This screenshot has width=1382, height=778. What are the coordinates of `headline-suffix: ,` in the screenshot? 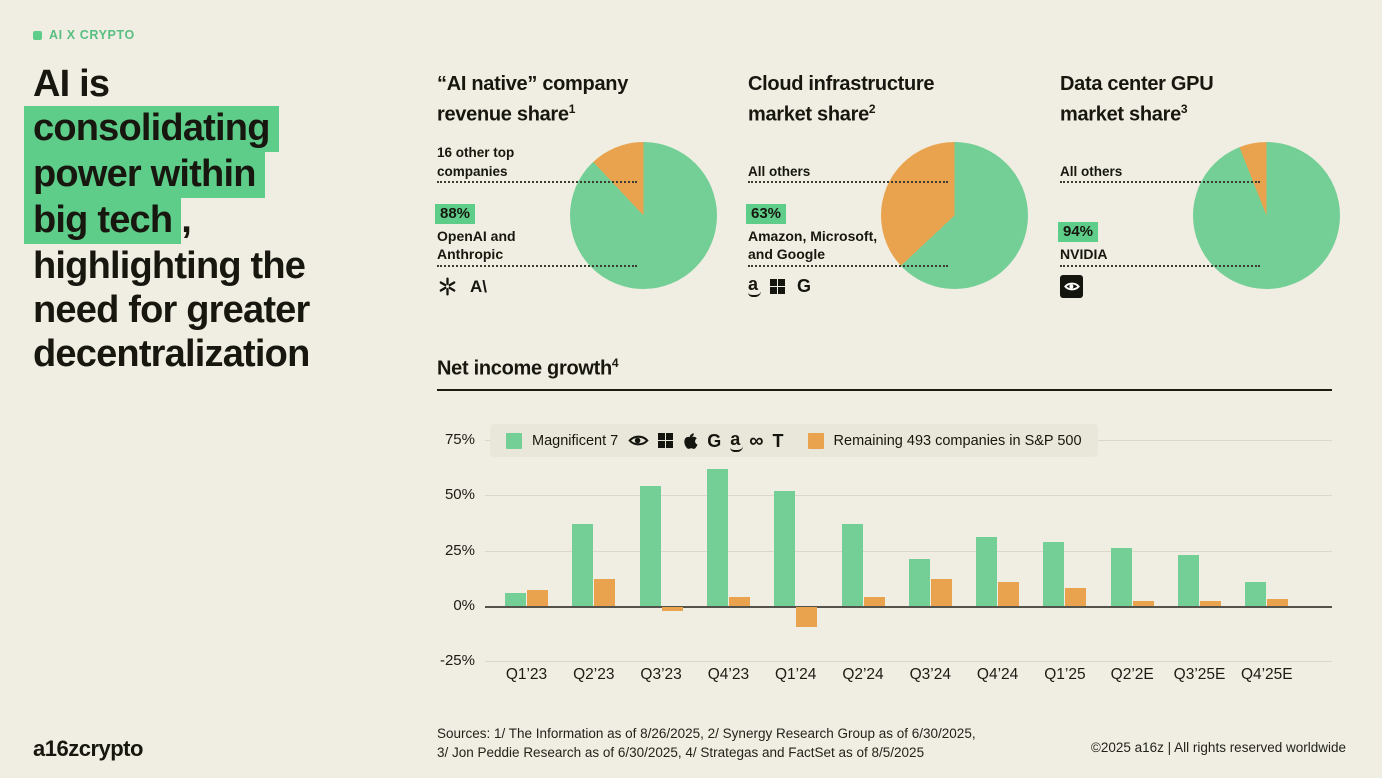 It's located at (186, 220).